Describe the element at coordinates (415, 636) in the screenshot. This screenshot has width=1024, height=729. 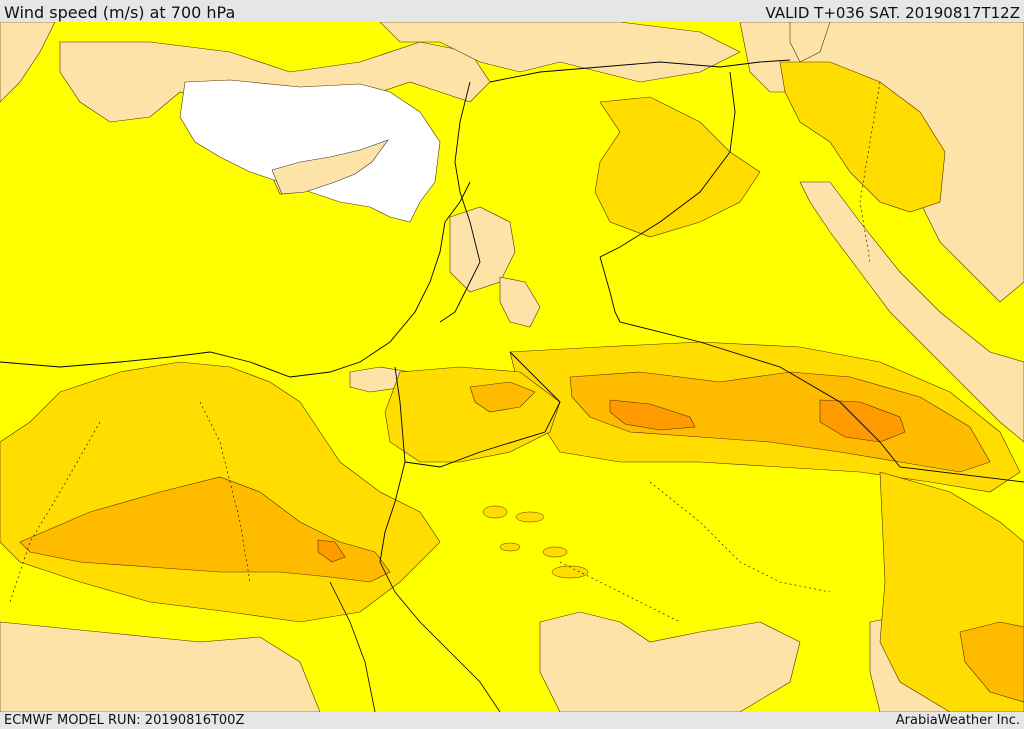
I see `coastlines-red-sea` at that location.